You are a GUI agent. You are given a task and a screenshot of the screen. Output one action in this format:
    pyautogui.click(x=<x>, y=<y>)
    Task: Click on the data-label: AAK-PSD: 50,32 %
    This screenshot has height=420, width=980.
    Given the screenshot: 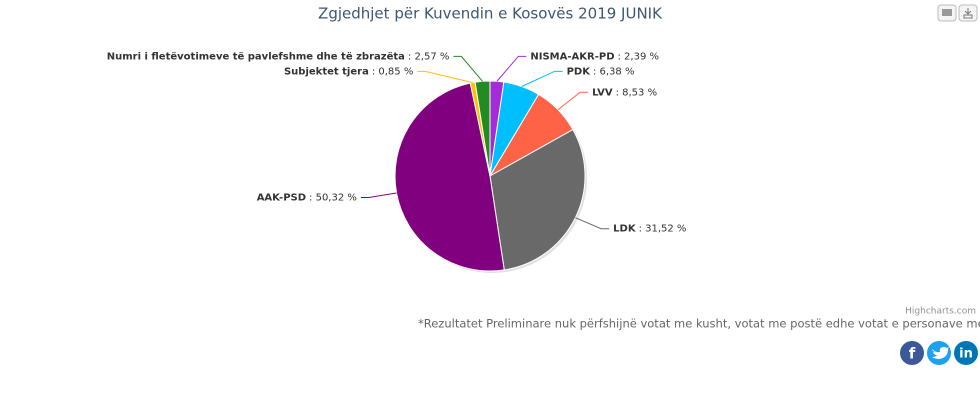 What is the action you would take?
    pyautogui.click(x=307, y=197)
    